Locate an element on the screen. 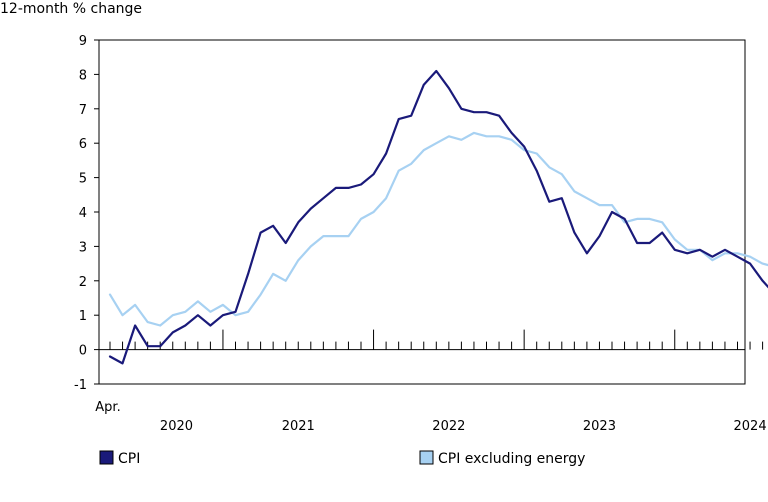 This screenshot has height=502, width=768. y-tick-label: 8 is located at coordinates (83, 75).